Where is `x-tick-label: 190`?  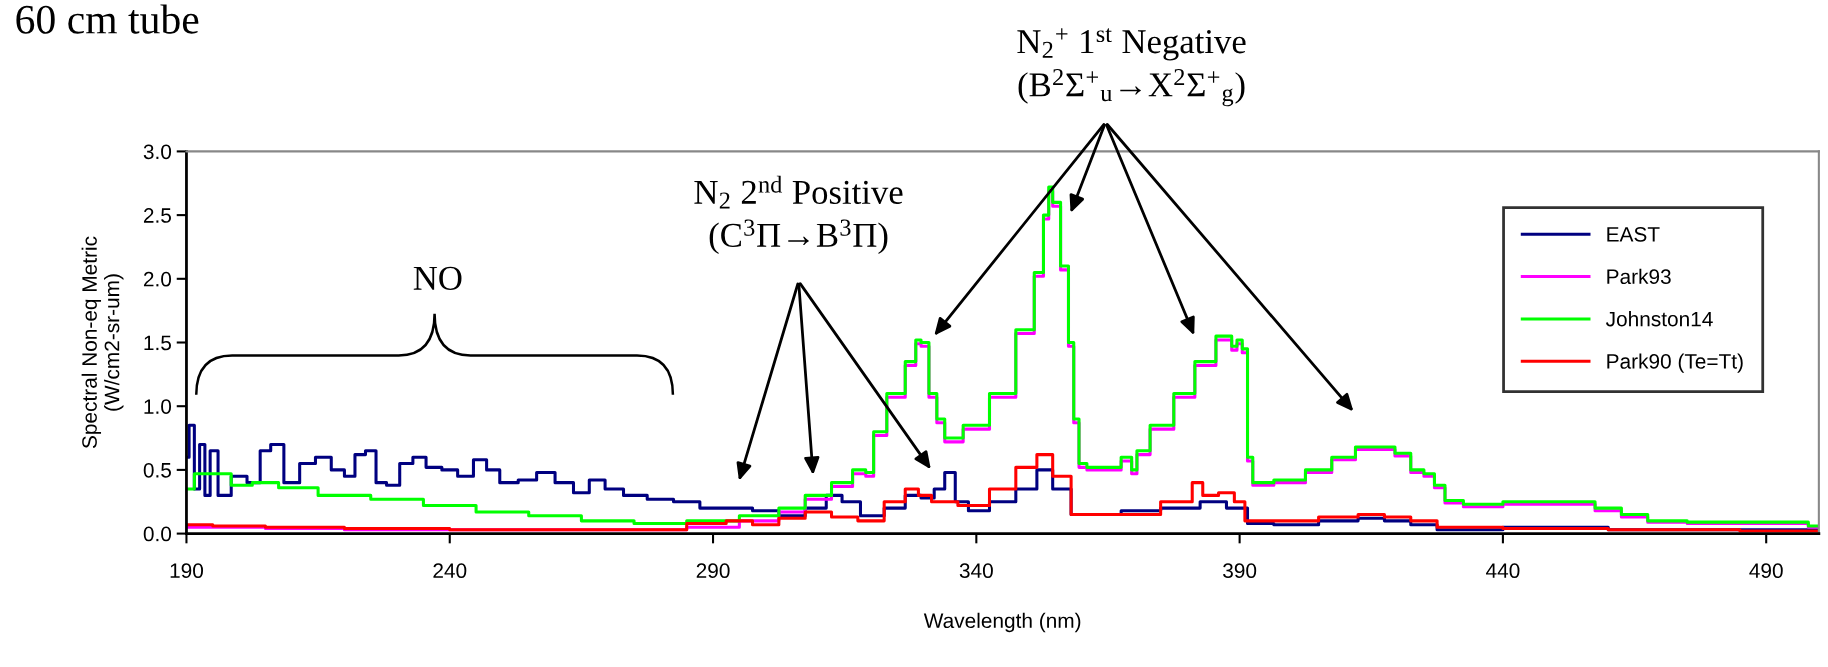 x-tick-label: 190 is located at coordinates (187, 571).